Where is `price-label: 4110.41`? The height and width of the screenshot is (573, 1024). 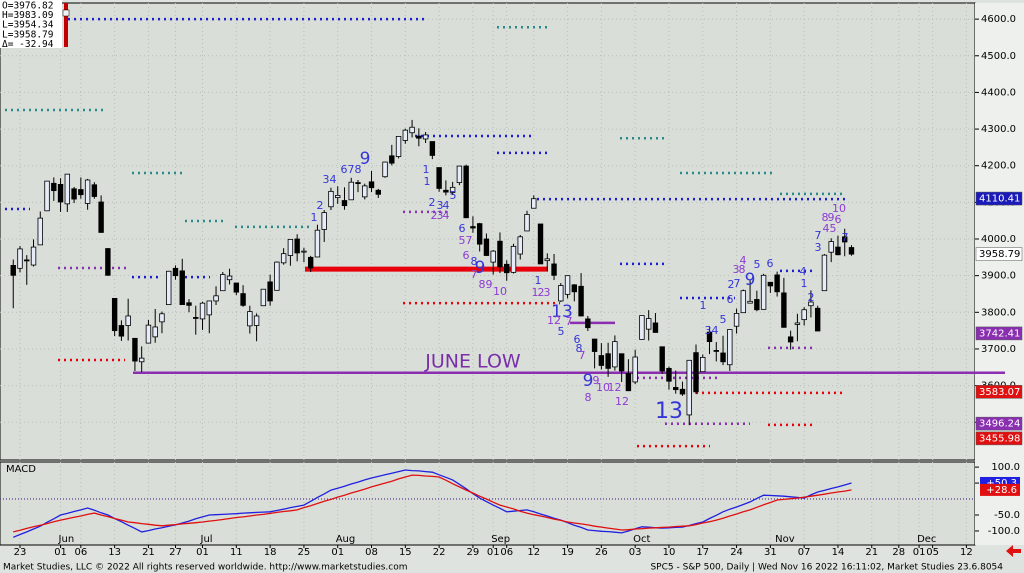
price-label: 4110.41 is located at coordinates (999, 199).